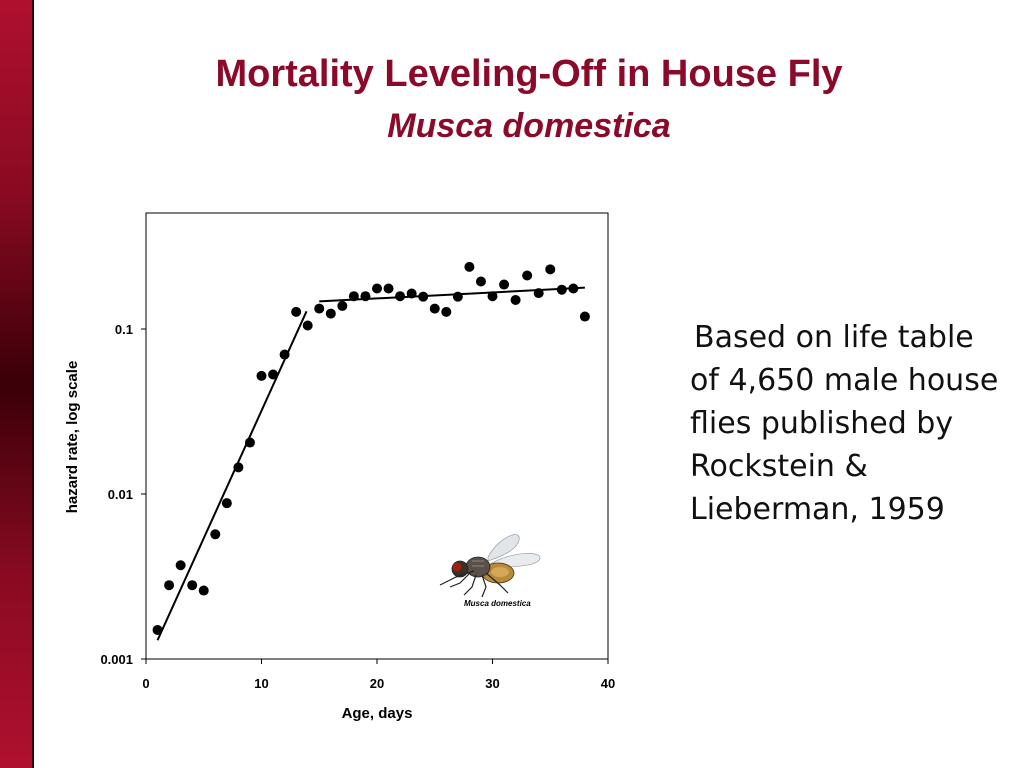 The height and width of the screenshot is (768, 1024). Describe the element at coordinates (529, 126) in the screenshot. I see `slide-subtitle: Musca domestica` at that location.